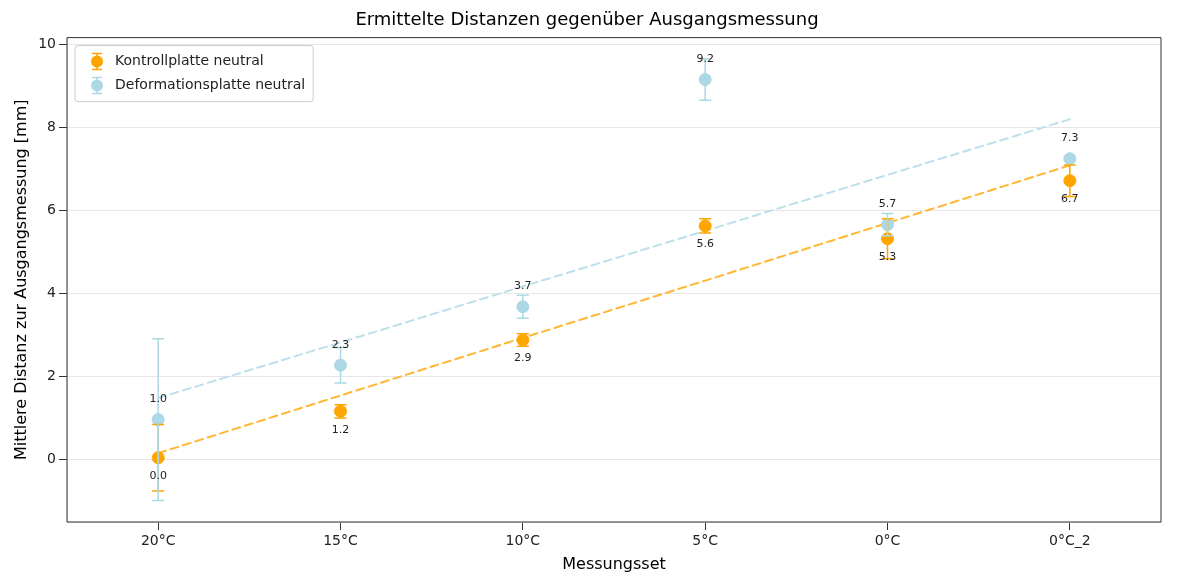 This screenshot has height=578, width=1177. Describe the element at coordinates (189, 60) in the screenshot. I see `legend-label: Kontrollplatte neutral` at that location.